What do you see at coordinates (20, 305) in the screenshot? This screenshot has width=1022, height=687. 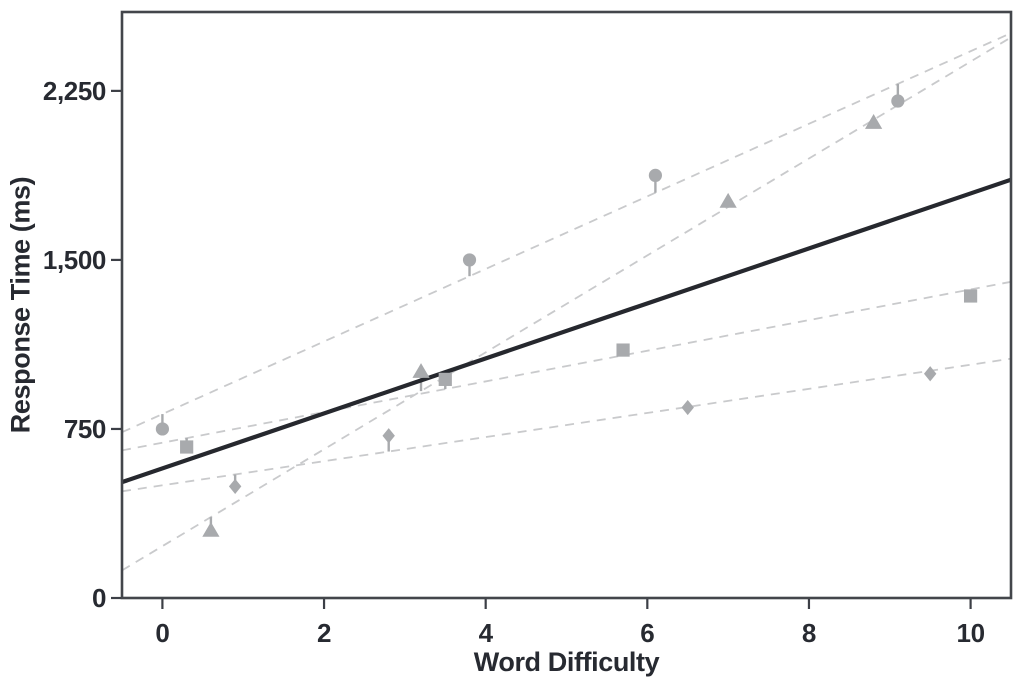 I see `y-axis-title: Response Time (ms)` at bounding box center [20, 305].